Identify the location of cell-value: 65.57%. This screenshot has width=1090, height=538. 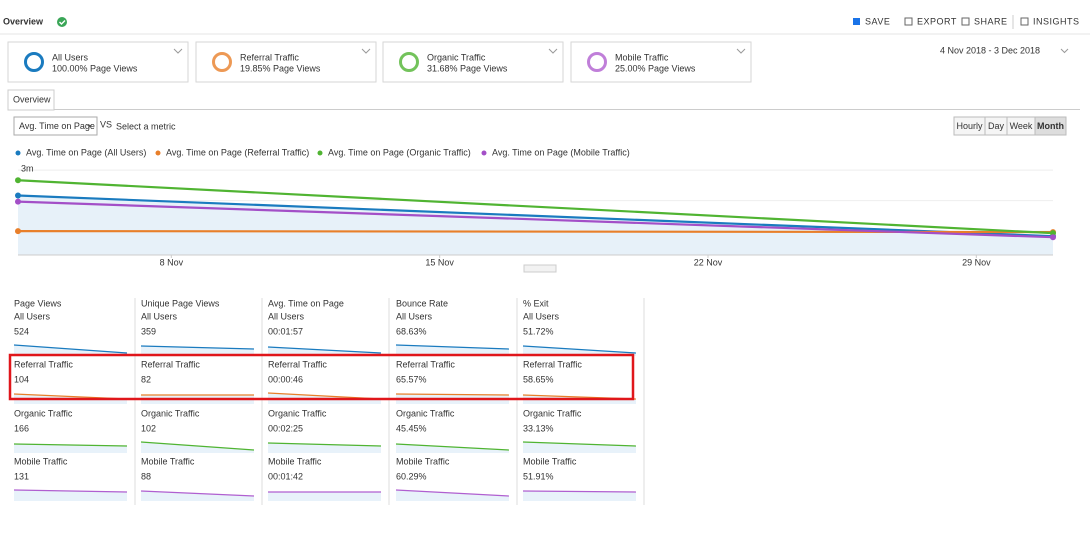
(411, 379).